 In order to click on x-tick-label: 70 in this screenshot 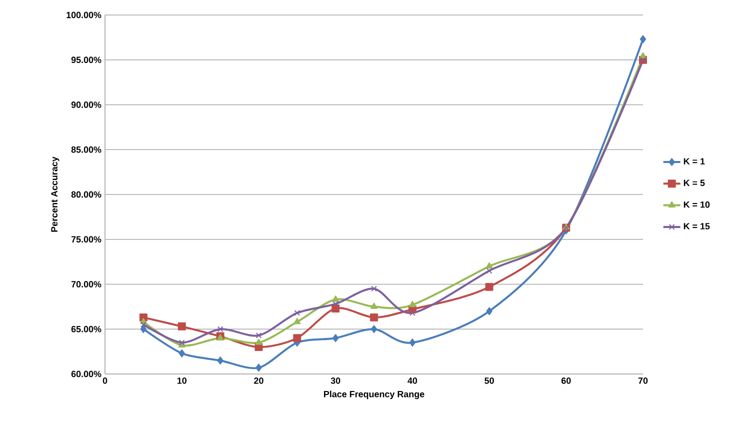, I will do `click(643, 381)`.